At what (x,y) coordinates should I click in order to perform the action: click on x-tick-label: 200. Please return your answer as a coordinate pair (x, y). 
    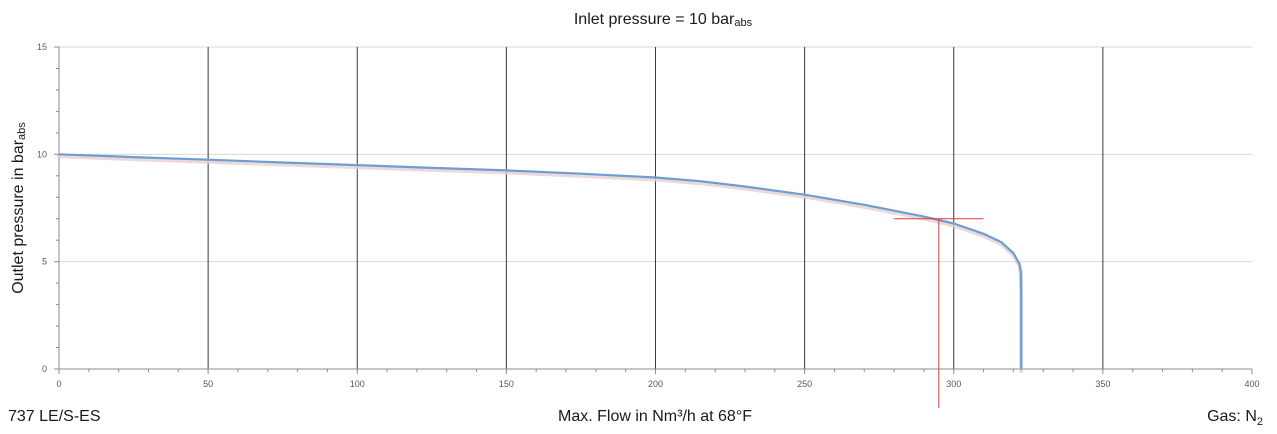
    Looking at the image, I should click on (655, 384).